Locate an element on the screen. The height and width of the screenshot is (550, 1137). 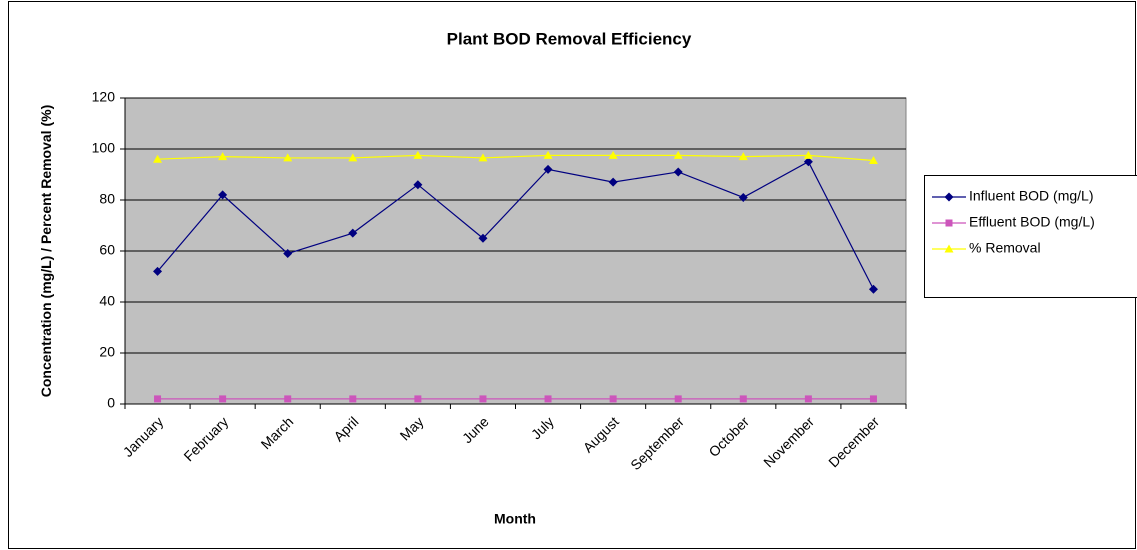
legend is located at coordinates (1030, 236).